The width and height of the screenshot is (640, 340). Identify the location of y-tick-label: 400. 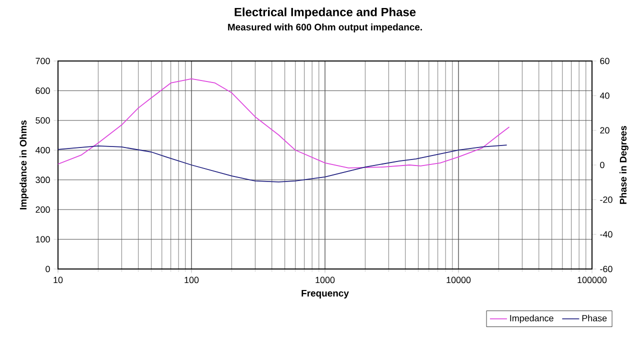
(42, 150).